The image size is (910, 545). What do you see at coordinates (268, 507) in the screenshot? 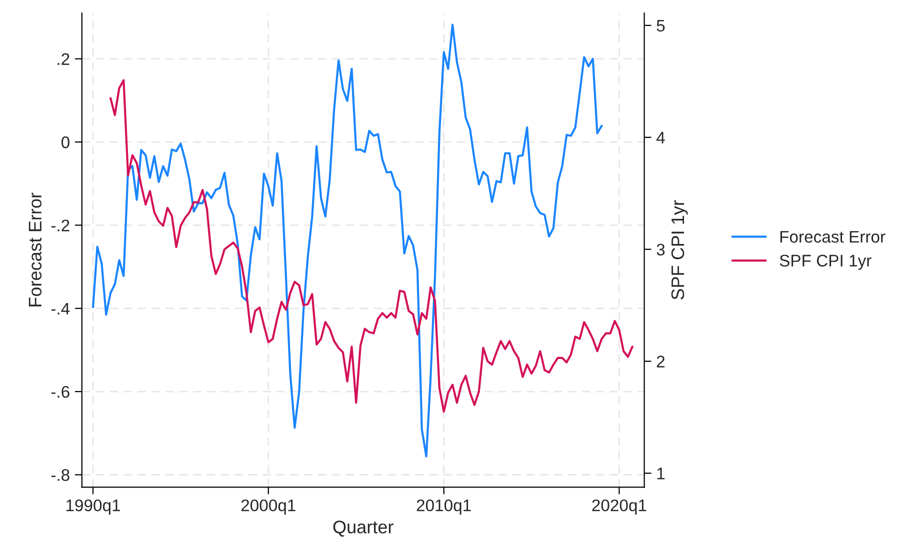
I see `x-tick-label: 2000q1` at bounding box center [268, 507].